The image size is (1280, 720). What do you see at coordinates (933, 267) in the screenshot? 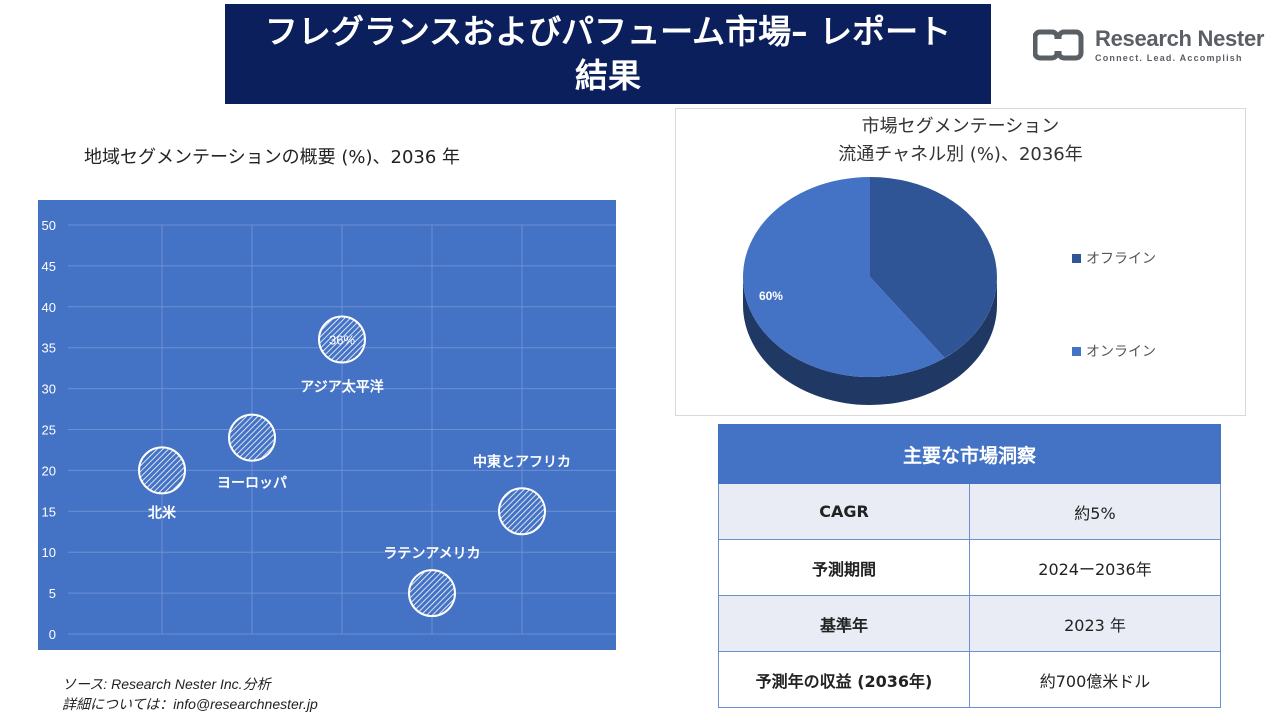
I see `pie-slice-offline` at bounding box center [933, 267].